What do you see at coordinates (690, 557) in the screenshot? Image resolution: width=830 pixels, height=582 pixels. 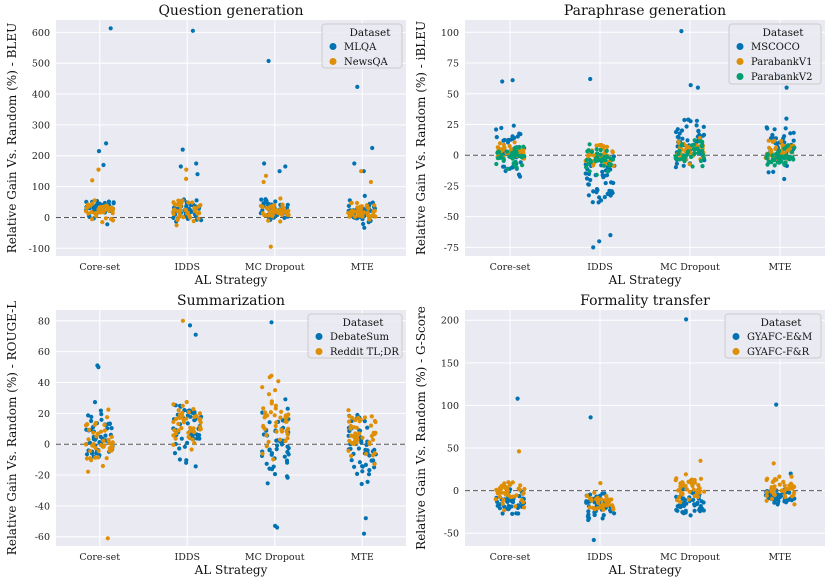 I see `x-tick-label: MC Dropout` at bounding box center [690, 557].